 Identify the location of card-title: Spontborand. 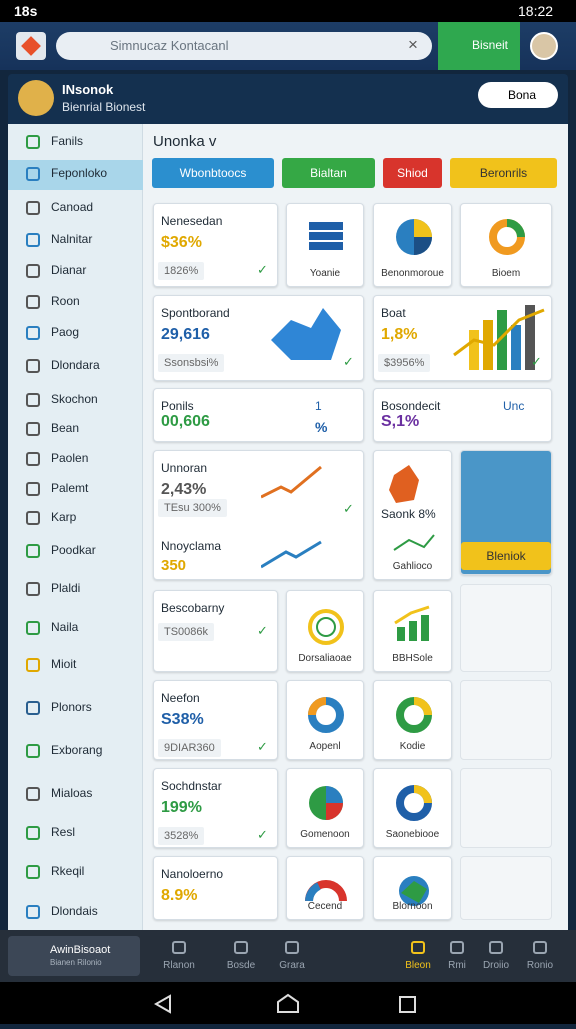
(195, 313).